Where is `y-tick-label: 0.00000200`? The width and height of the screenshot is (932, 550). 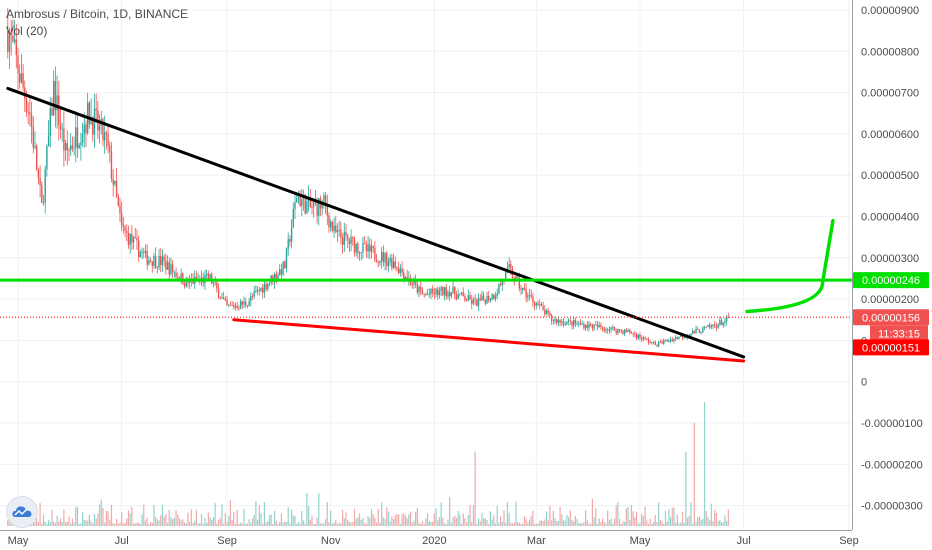 y-tick-label: 0.00000200 is located at coordinates (890, 300).